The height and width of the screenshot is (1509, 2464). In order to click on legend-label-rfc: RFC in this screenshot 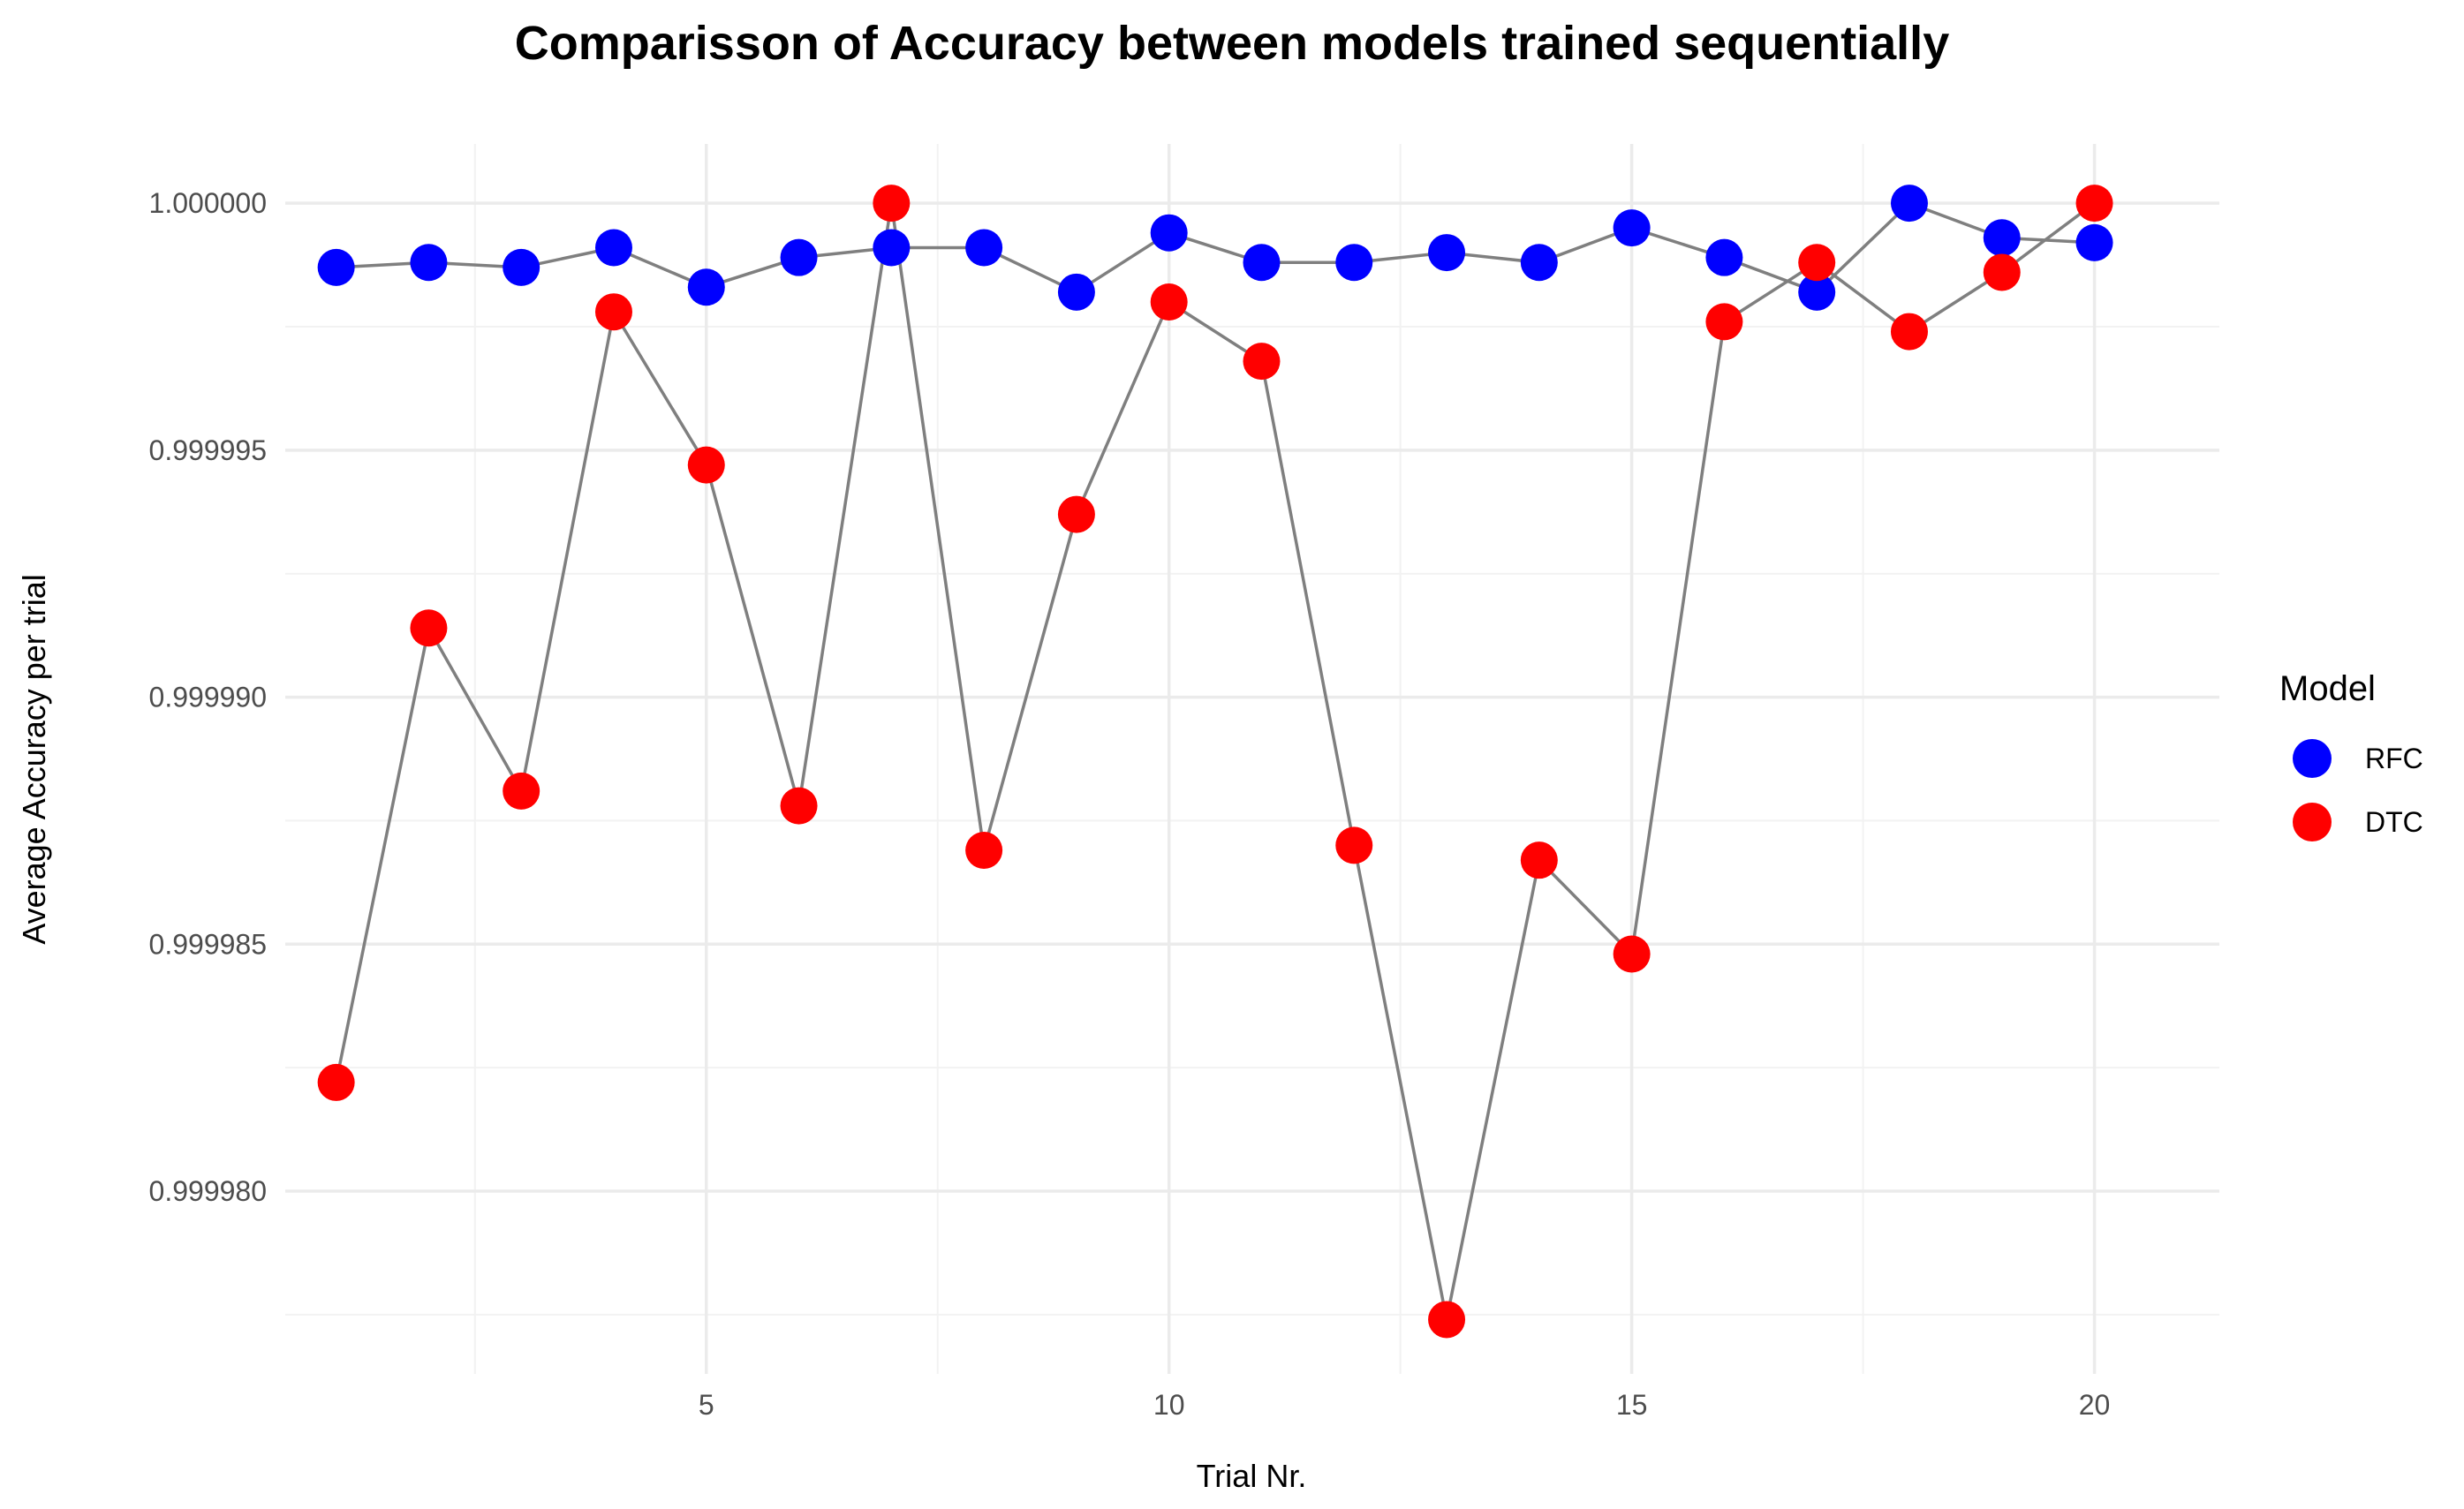, I will do `click(2394, 758)`.